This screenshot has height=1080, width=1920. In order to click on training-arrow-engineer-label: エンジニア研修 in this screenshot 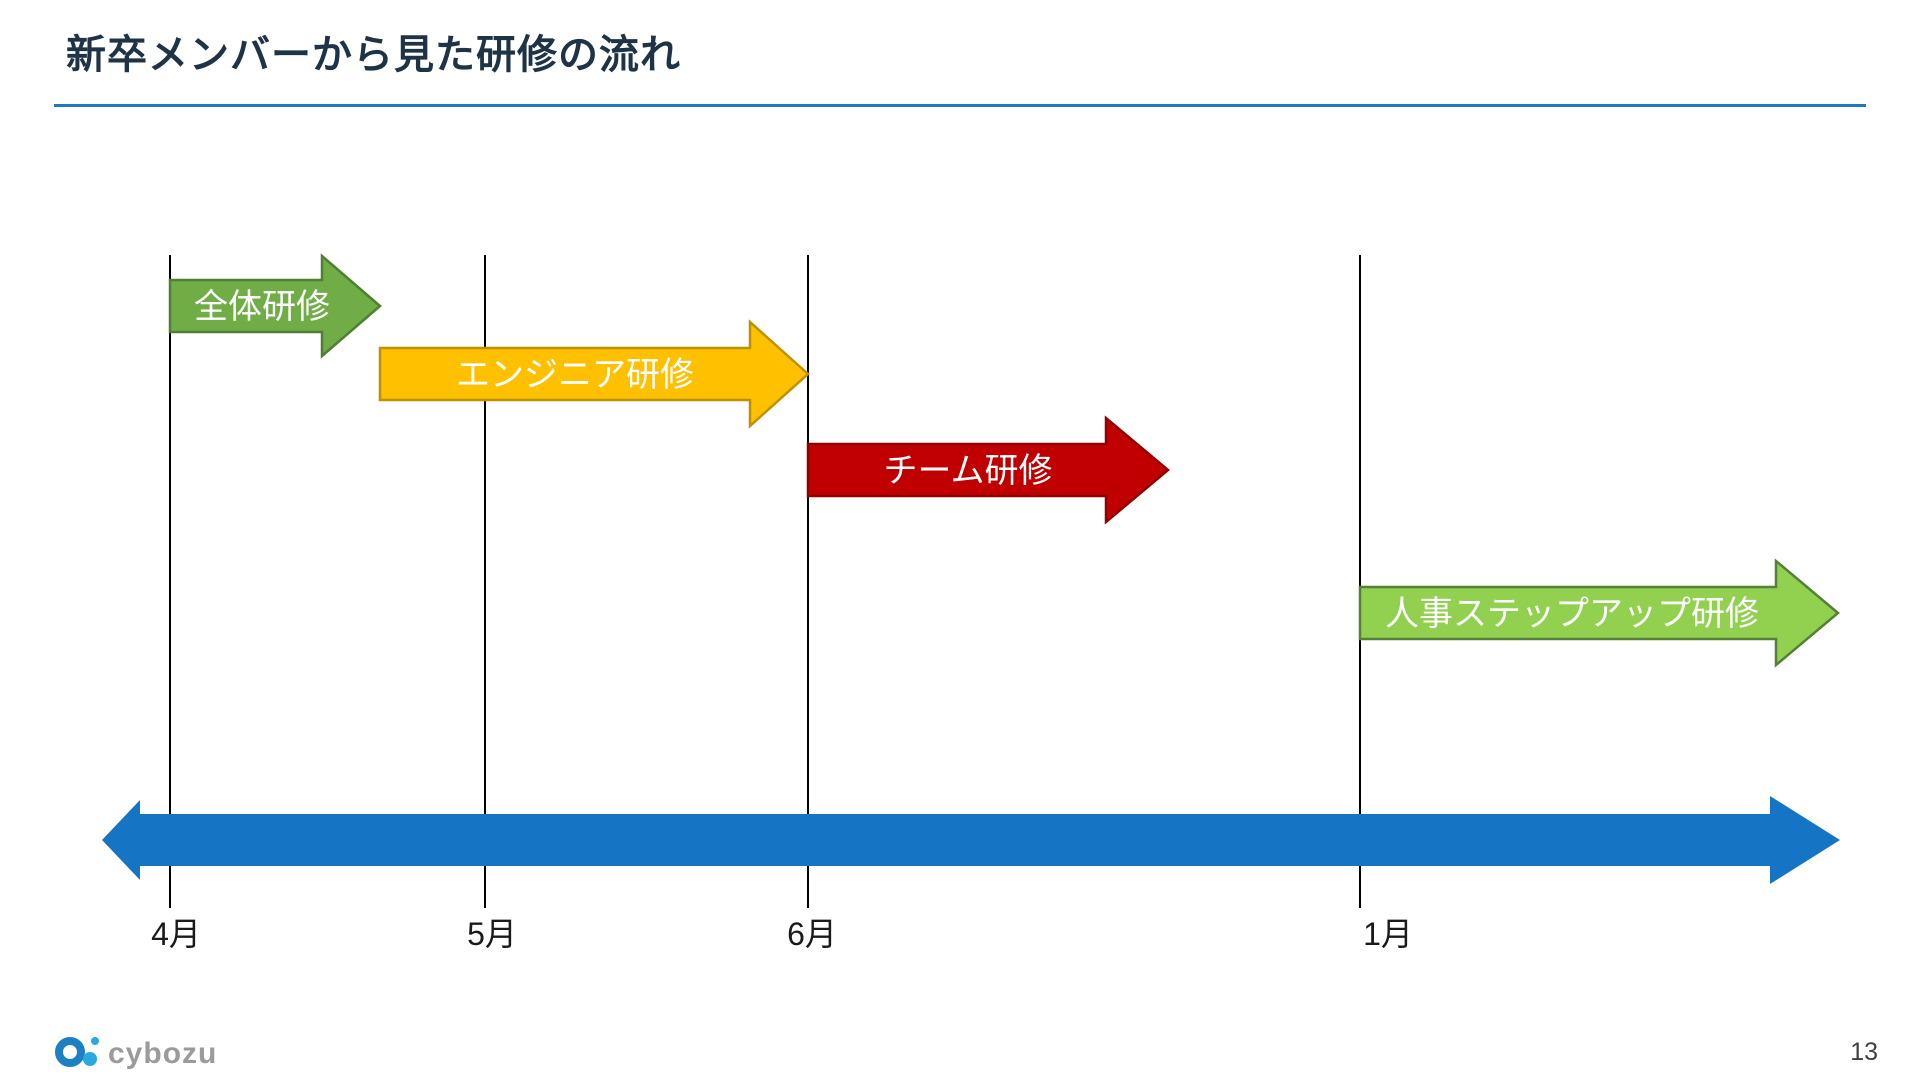, I will do `click(575, 375)`.